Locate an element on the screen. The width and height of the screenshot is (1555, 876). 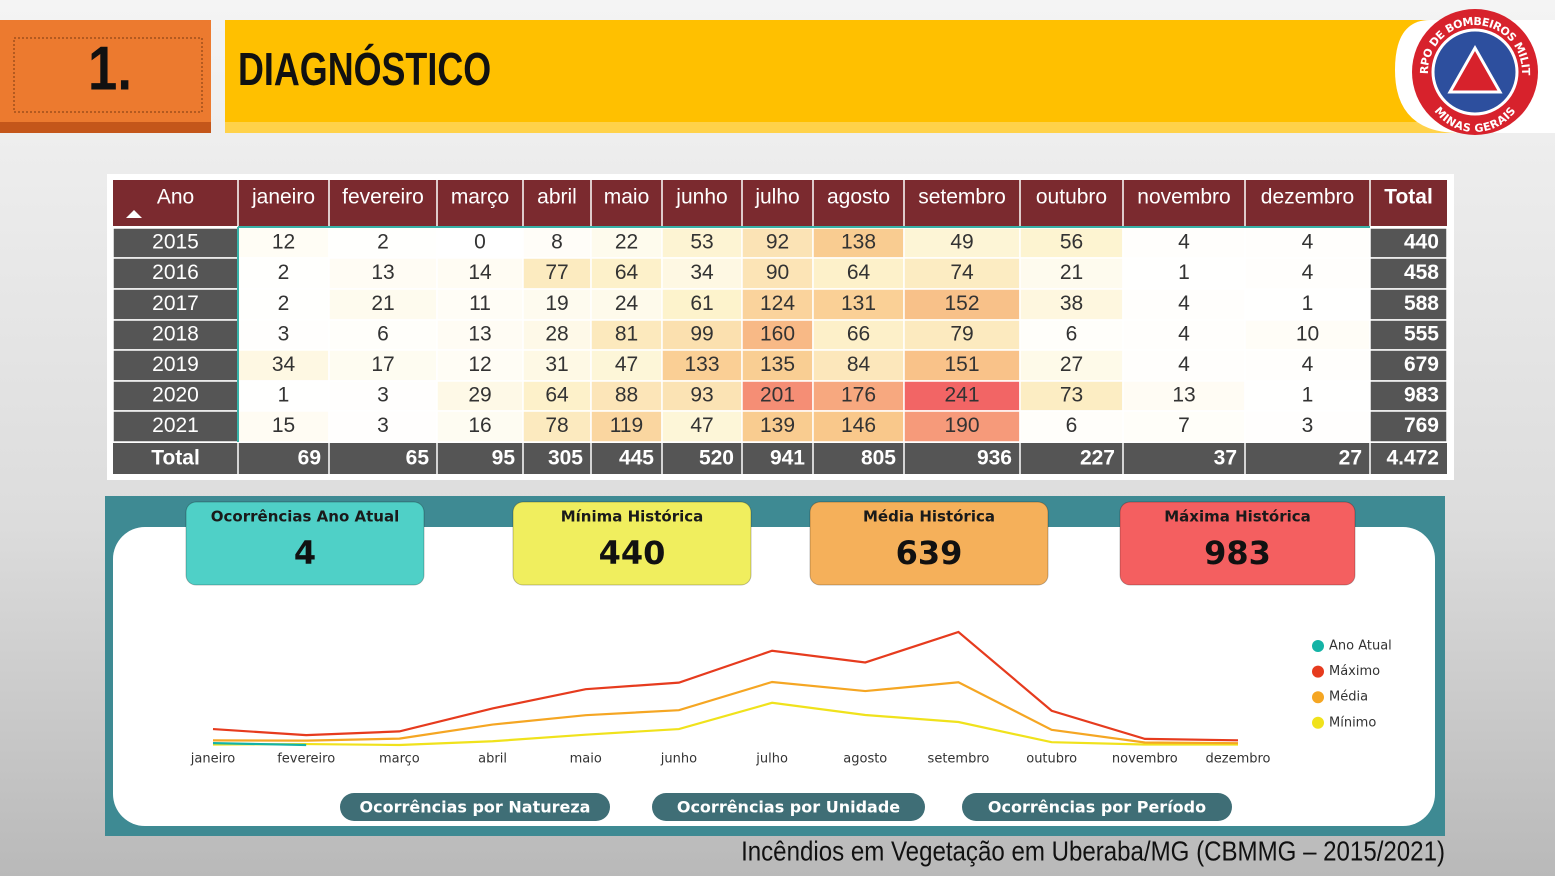
row-header: 2017 is located at coordinates (175, 303).